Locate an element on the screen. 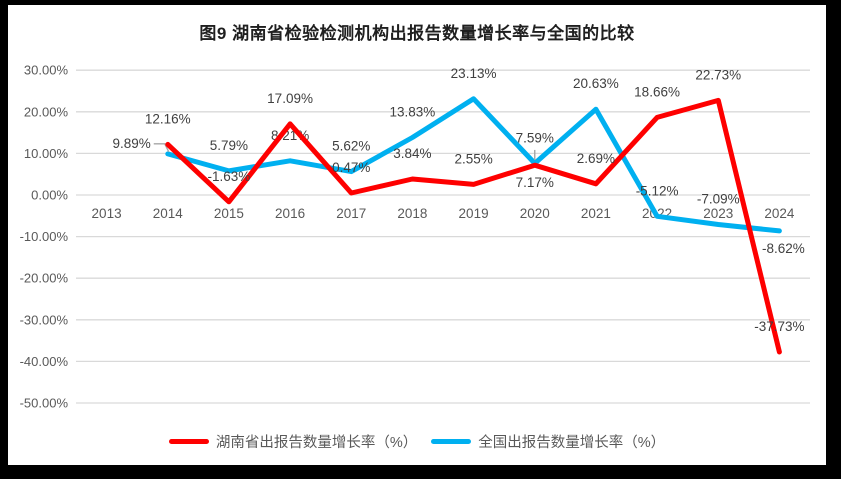 Image resolution: width=841 pixels, height=479 pixels. x-tick-label: 2021 is located at coordinates (596, 213).